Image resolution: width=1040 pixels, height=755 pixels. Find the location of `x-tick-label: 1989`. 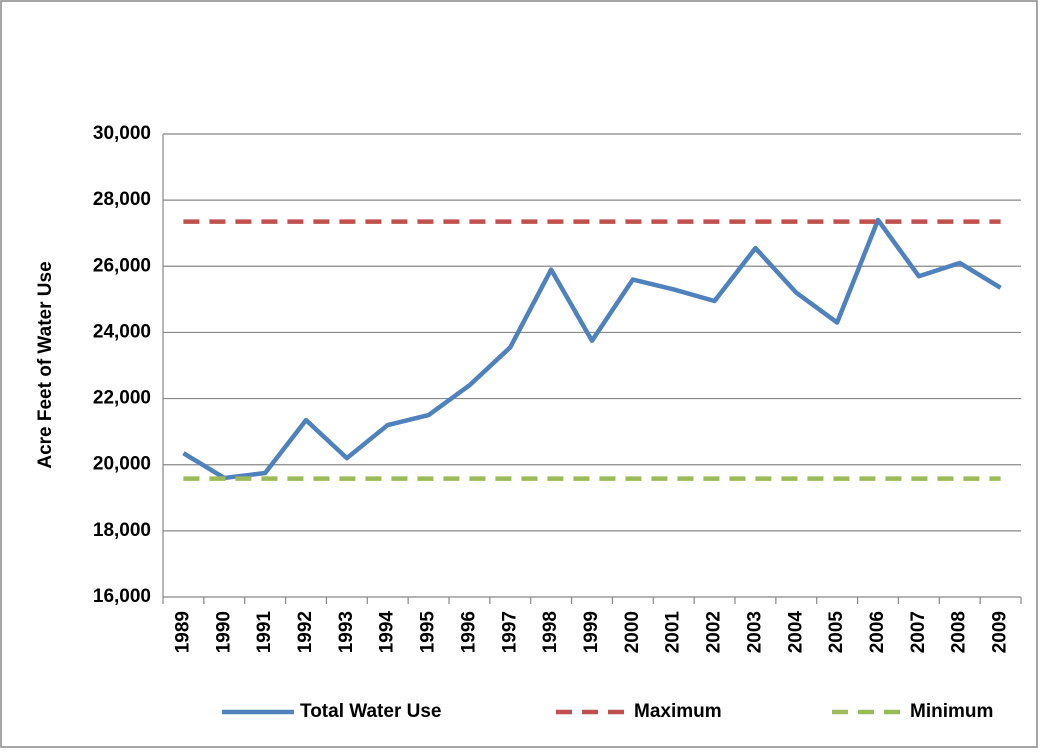

x-tick-label: 1989 is located at coordinates (182, 632).